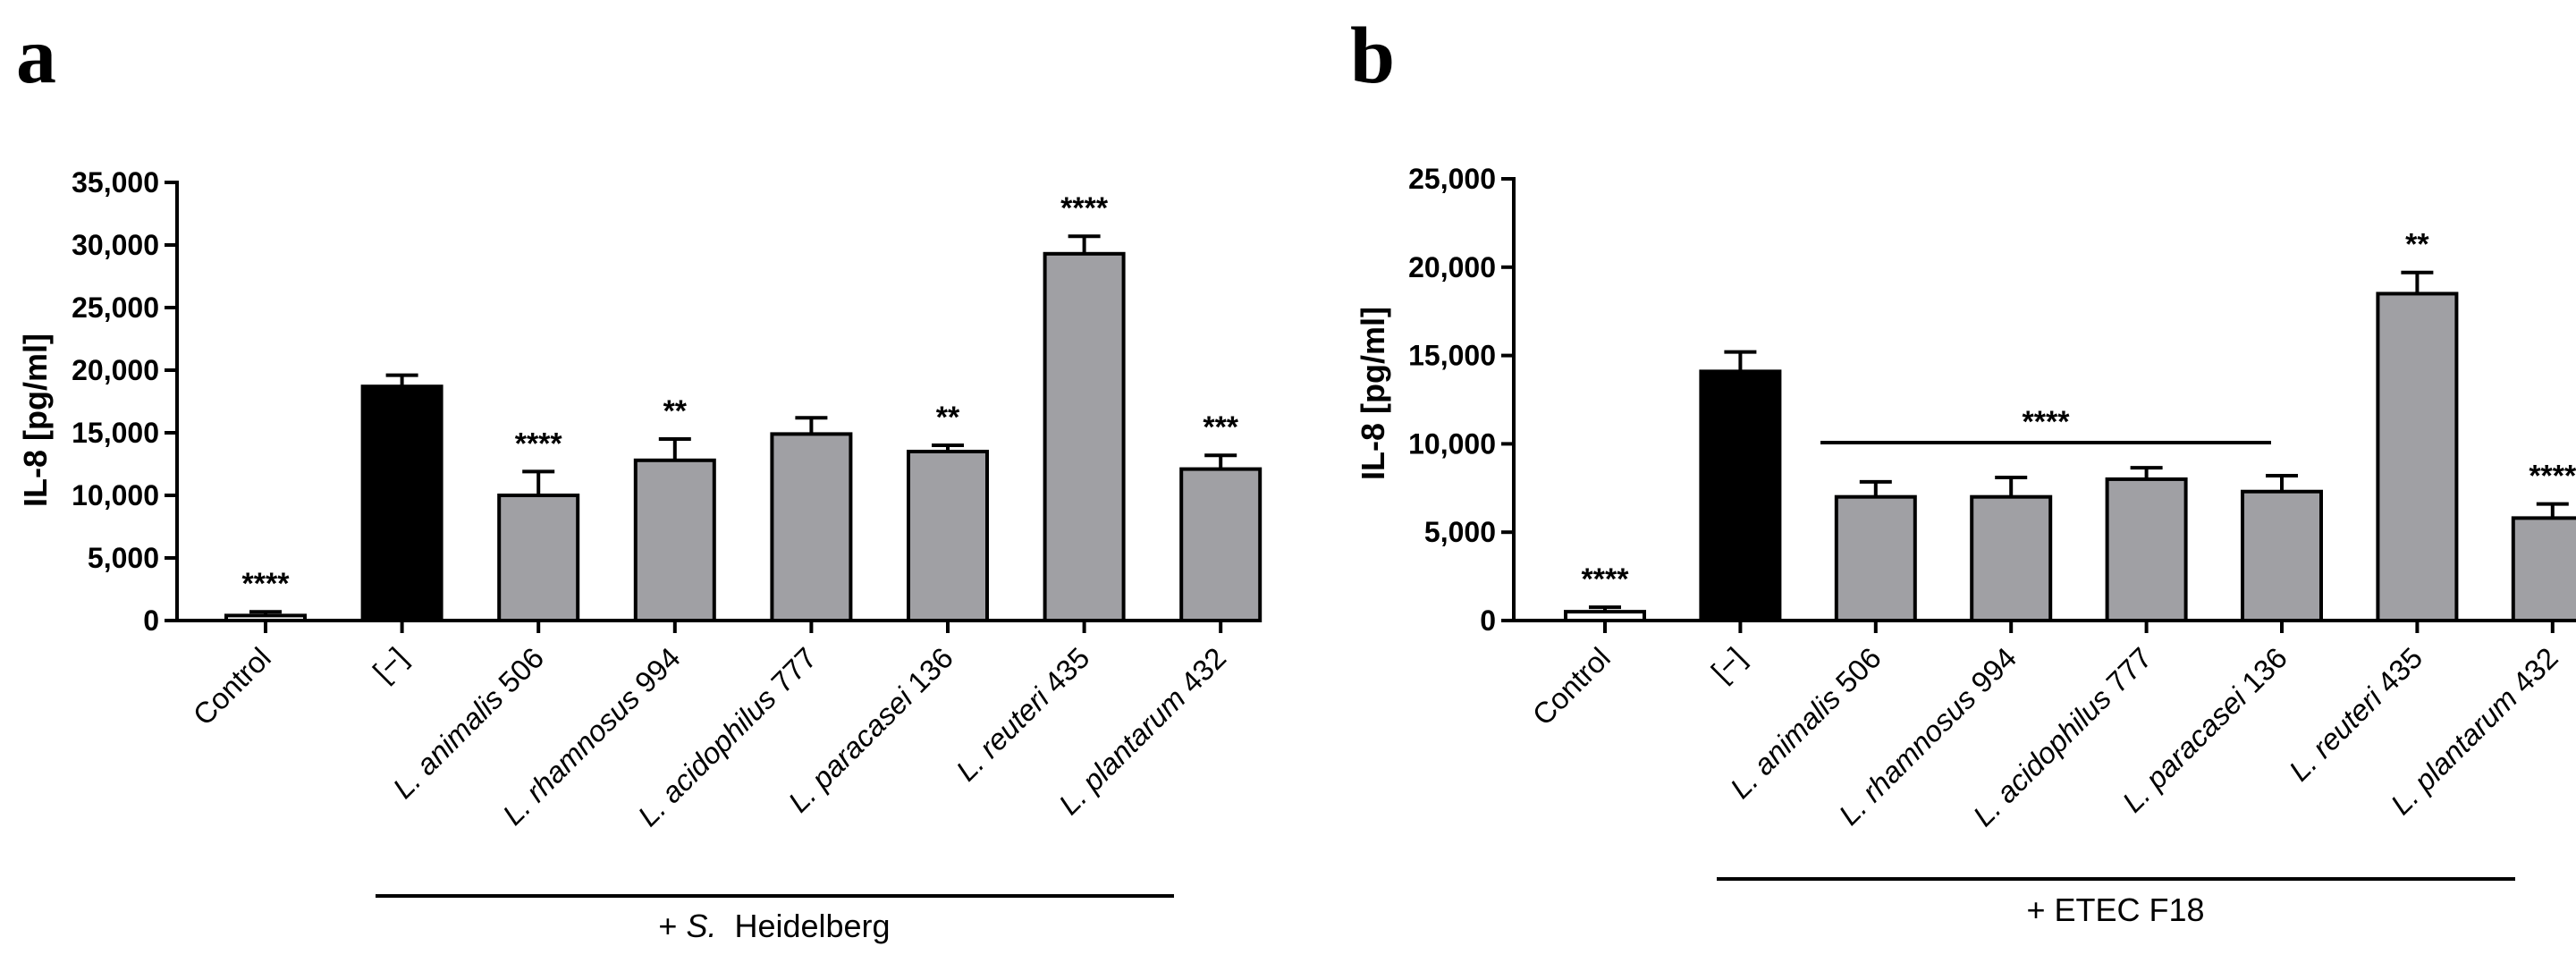  I want to click on y-tick-label: 35,000, so click(115, 182).